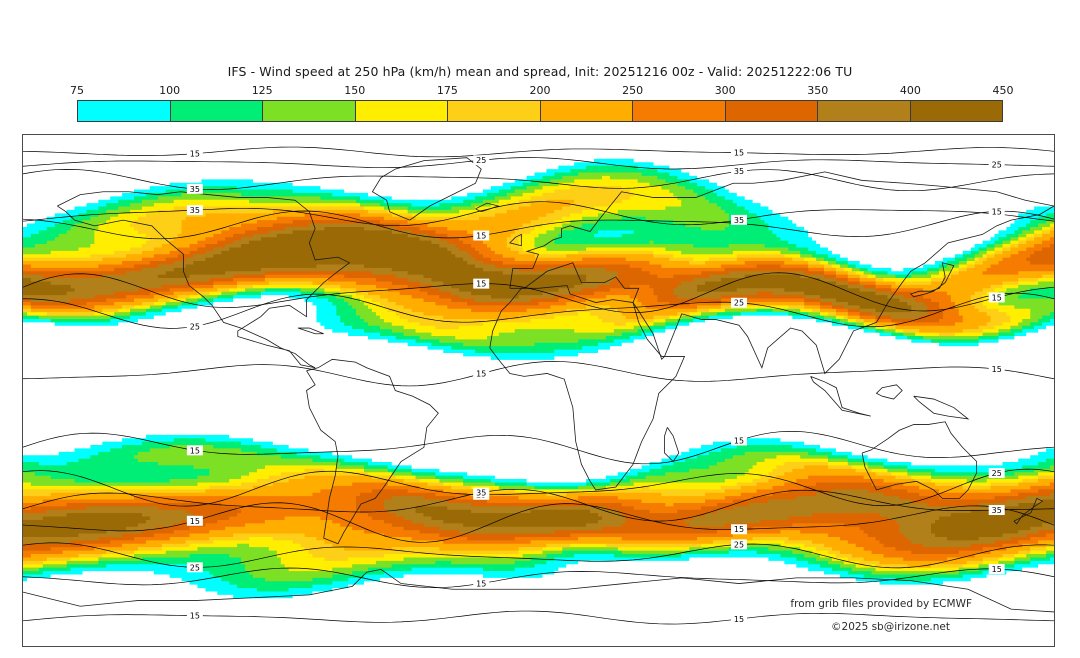 This screenshot has width=1080, height=658. Describe the element at coordinates (77, 90) in the screenshot. I see `colorbar-tick-75: 75` at that location.